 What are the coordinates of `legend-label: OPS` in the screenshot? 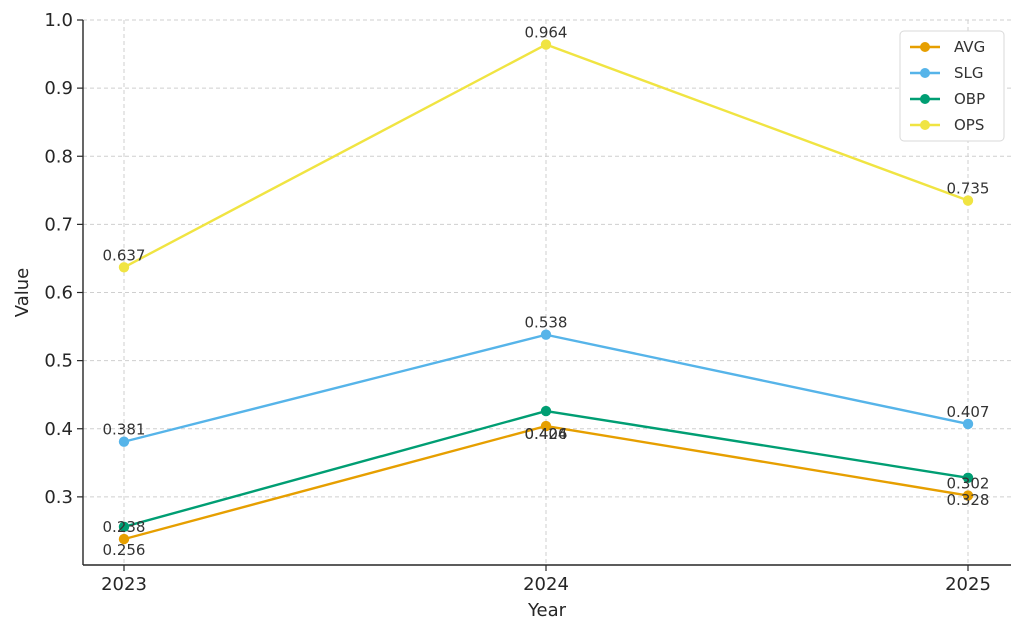 It's located at (969, 125).